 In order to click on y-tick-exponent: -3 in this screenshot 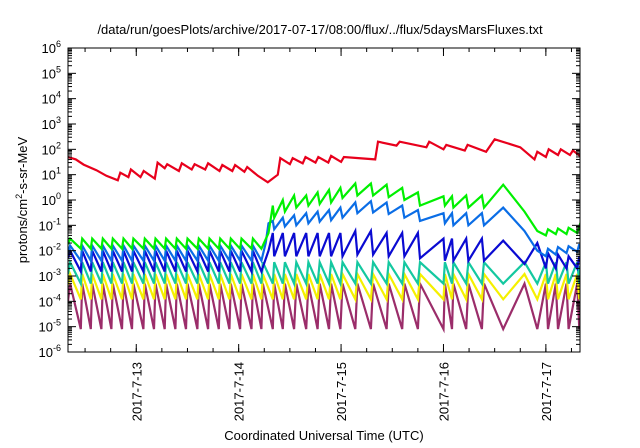, I will do `click(57, 272)`.